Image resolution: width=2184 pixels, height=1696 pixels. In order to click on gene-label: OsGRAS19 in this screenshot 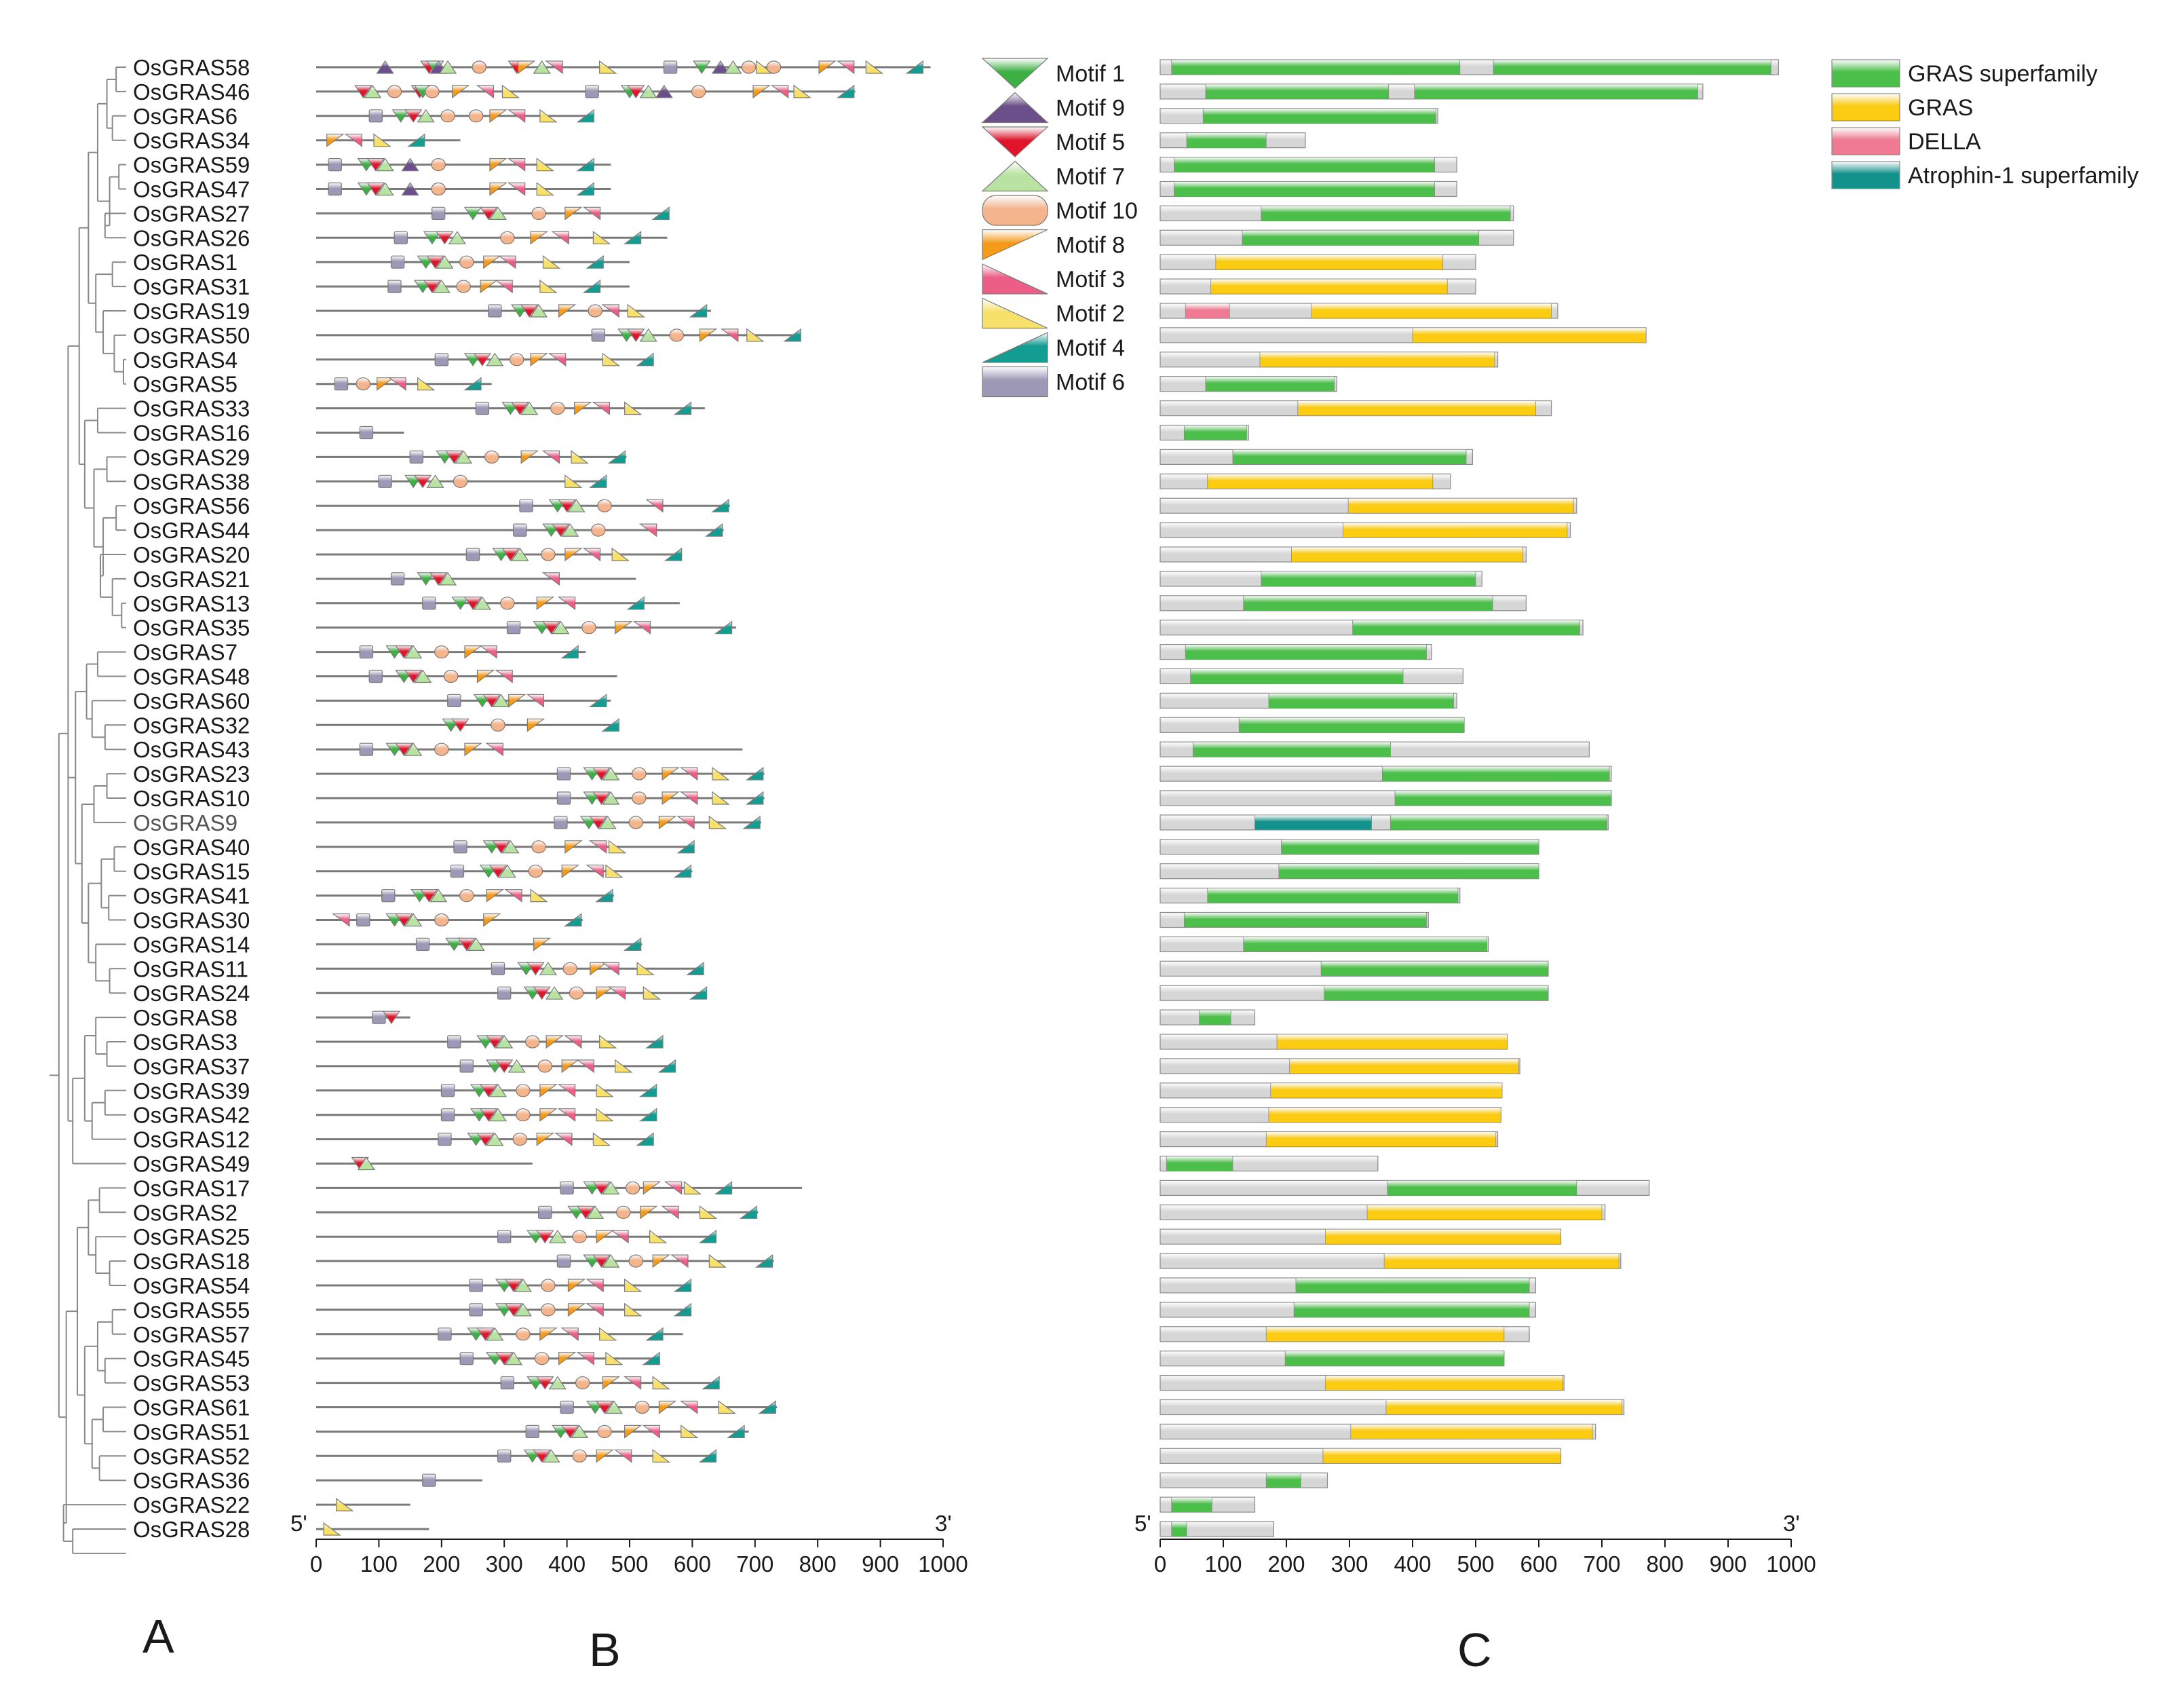, I will do `click(191, 312)`.